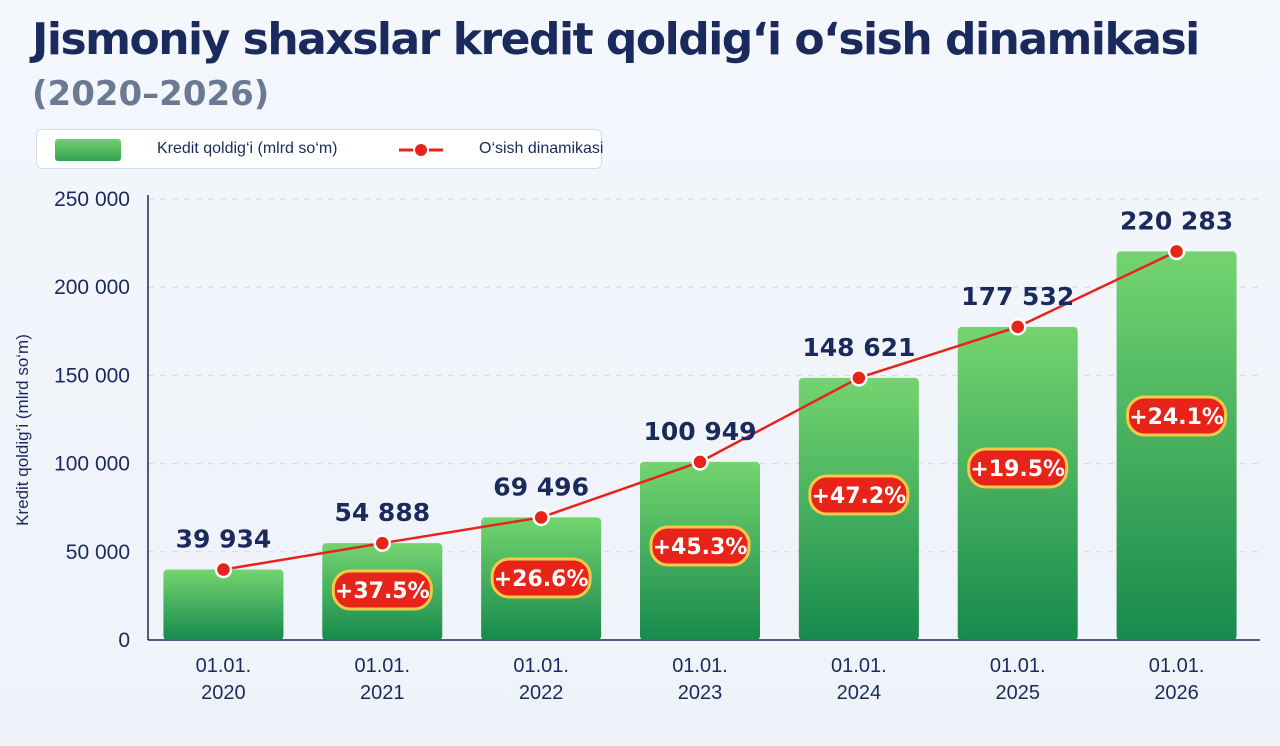  I want to click on legend-bar-swatch, so click(88, 150).